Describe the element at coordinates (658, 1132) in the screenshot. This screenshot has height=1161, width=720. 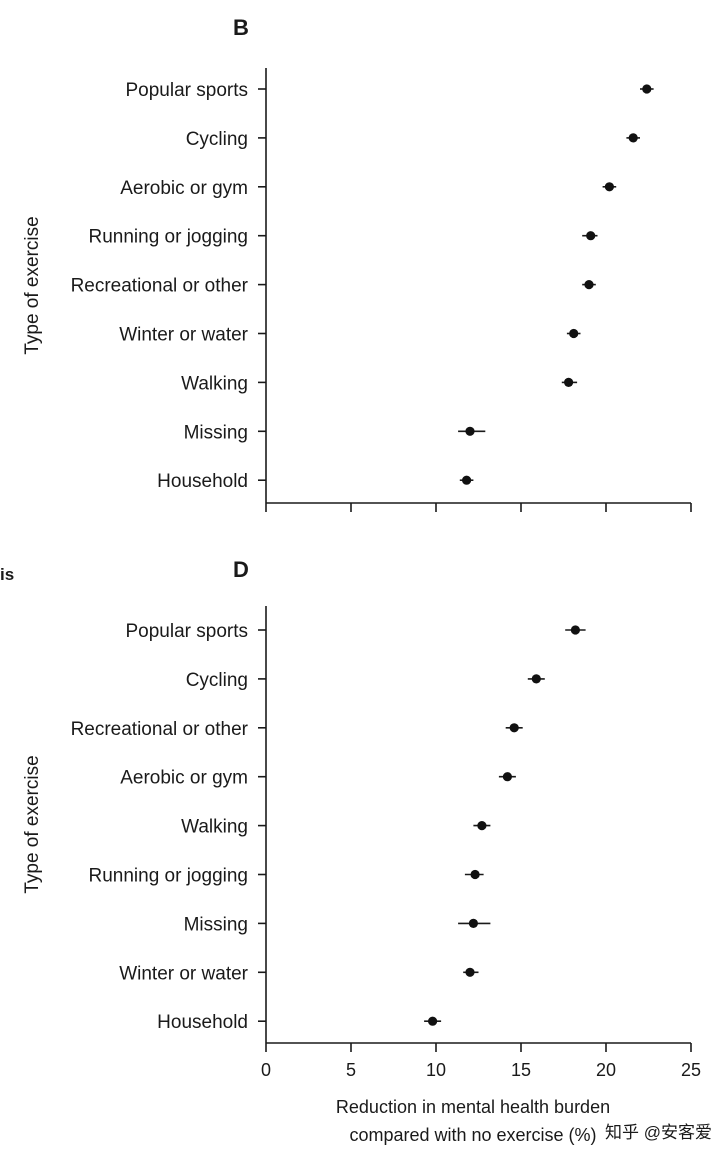
I see `watermark-text: 知乎 @安客爱` at that location.